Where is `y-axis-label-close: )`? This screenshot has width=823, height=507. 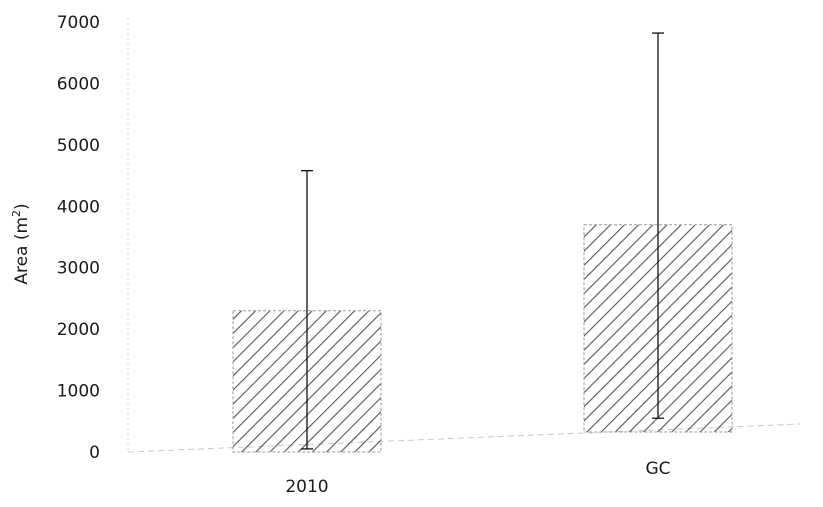 y-axis-label-close: ) is located at coordinates (22, 206).